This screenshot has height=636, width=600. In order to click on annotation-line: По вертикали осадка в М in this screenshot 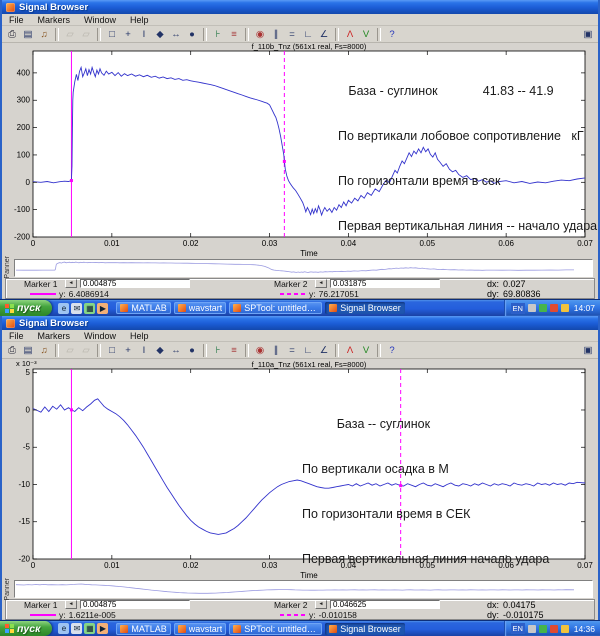, I will do `click(375, 469)`.